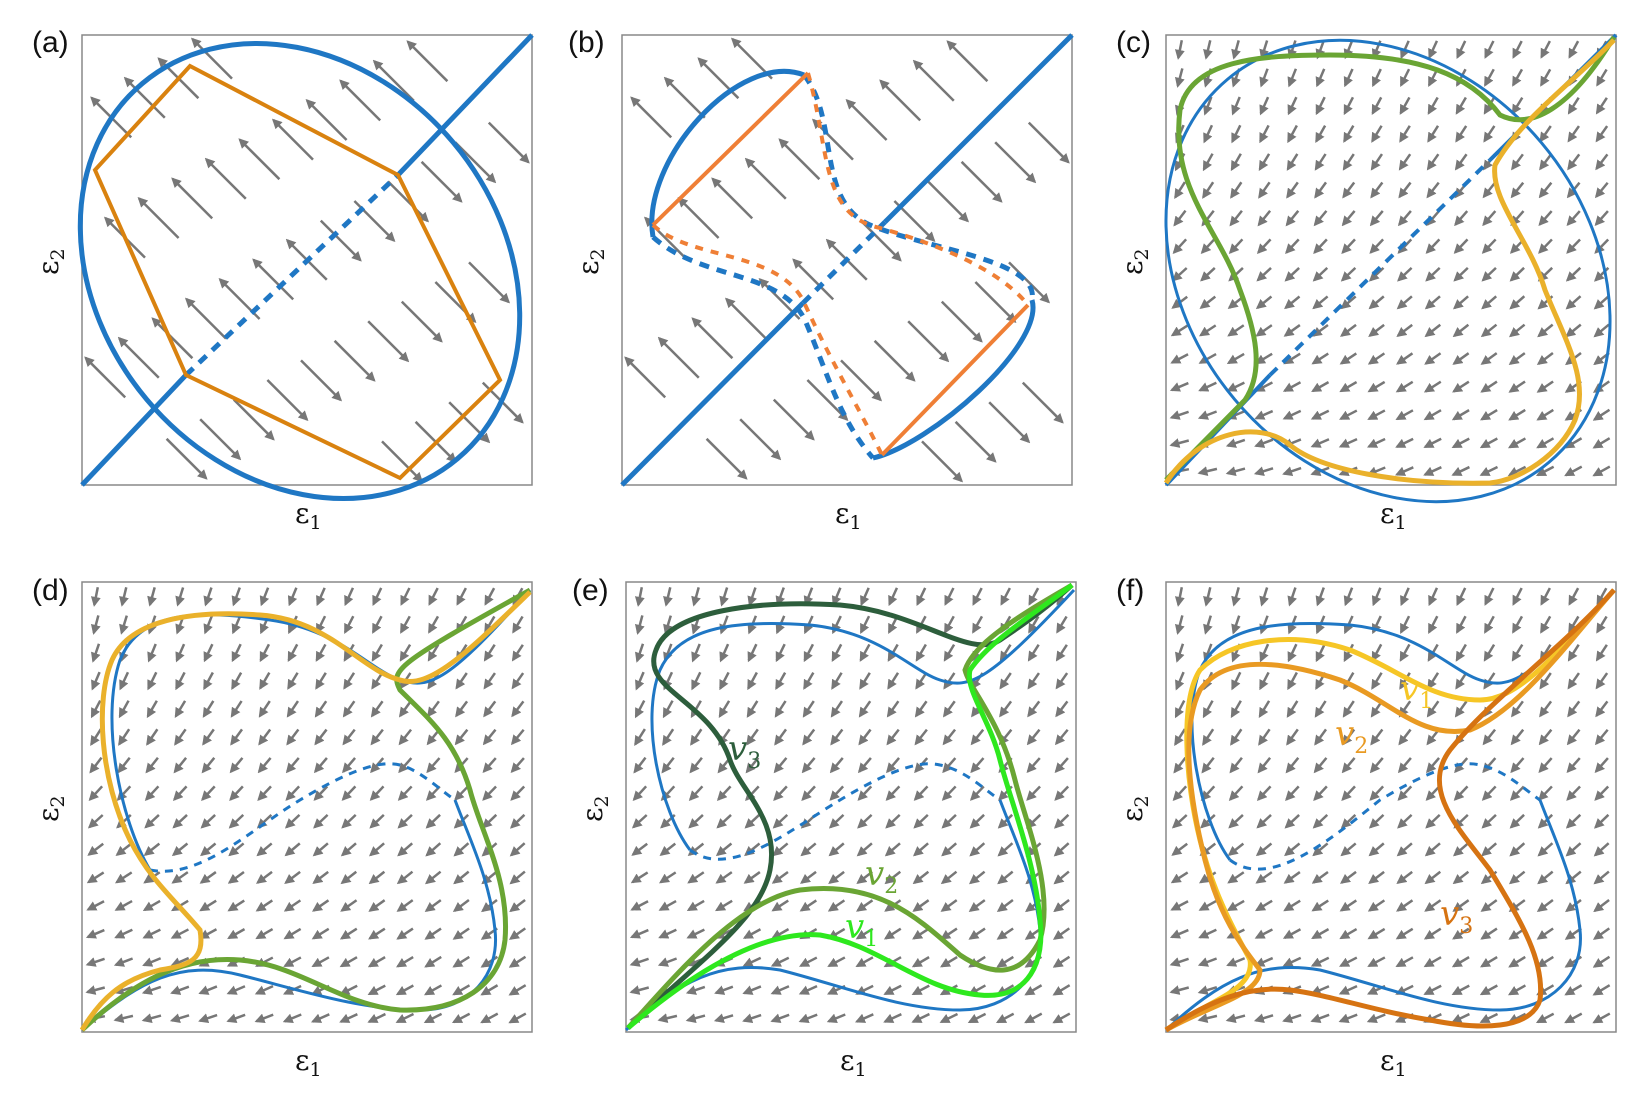  I want to click on panel-label-e: (e), so click(590, 590).